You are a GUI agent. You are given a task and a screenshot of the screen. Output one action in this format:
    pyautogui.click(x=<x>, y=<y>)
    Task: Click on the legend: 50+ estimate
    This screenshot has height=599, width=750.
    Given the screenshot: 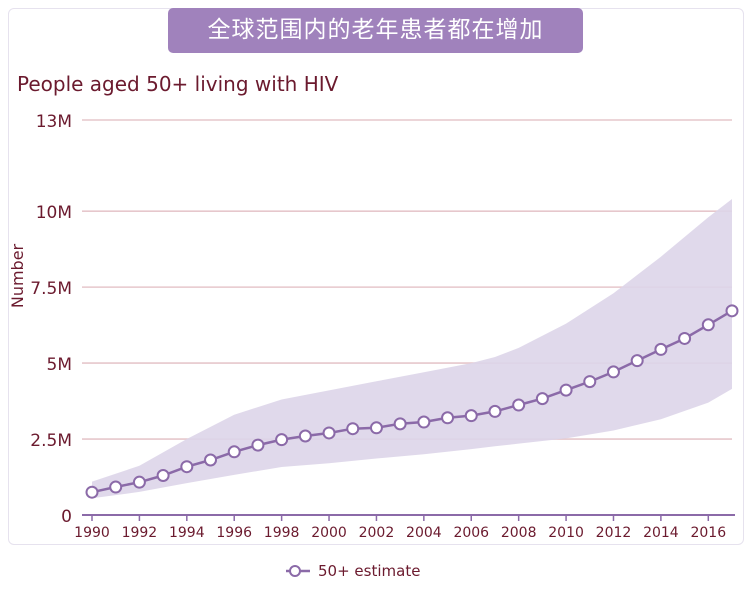 What is the action you would take?
    pyautogui.click(x=353, y=571)
    